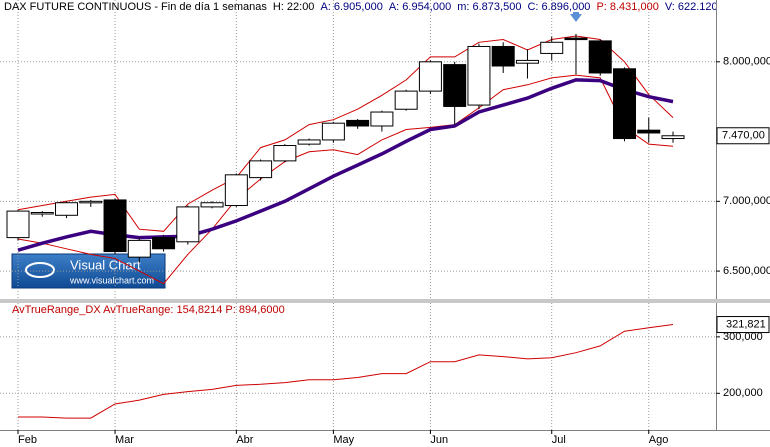  I want to click on x-tick-label: Mar, so click(124, 440).